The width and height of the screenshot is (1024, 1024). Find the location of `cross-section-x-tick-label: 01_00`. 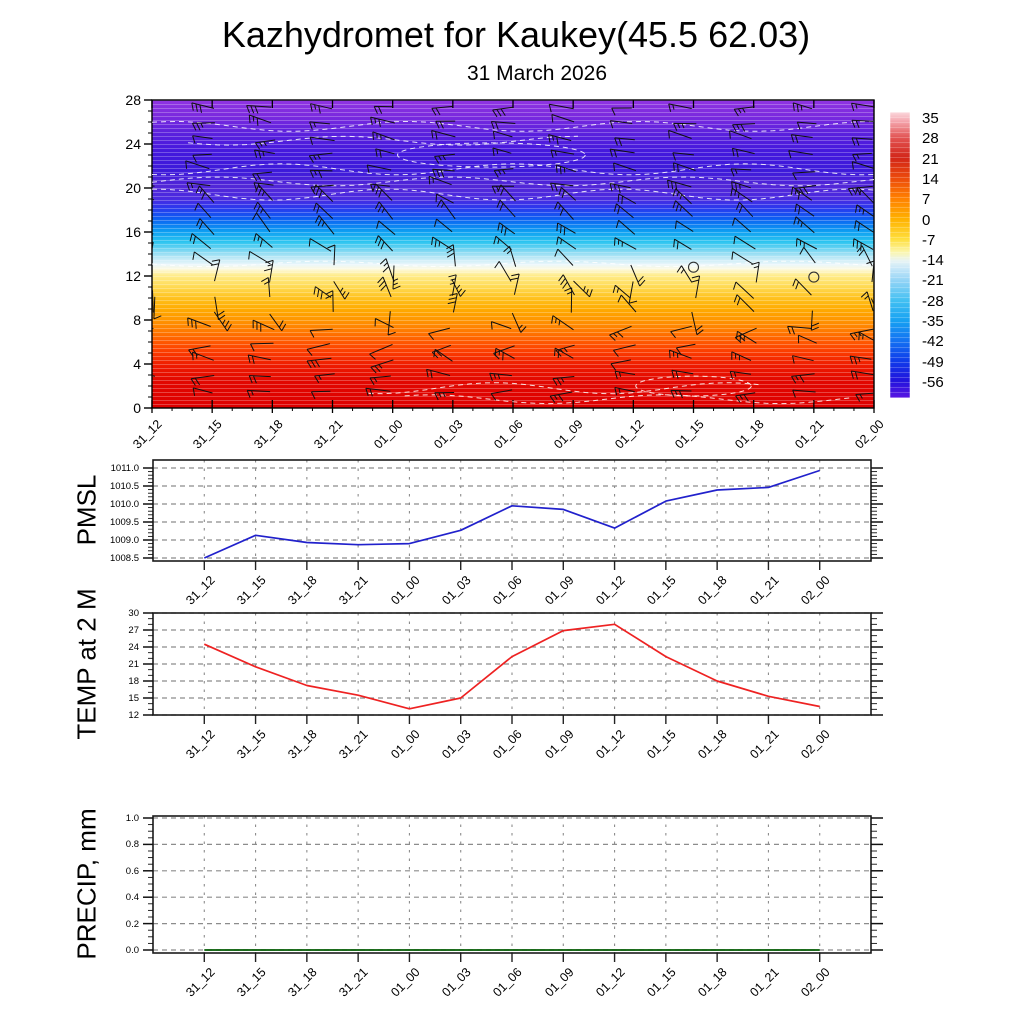

cross-section-x-tick-label: 01_00 is located at coordinates (388, 434).